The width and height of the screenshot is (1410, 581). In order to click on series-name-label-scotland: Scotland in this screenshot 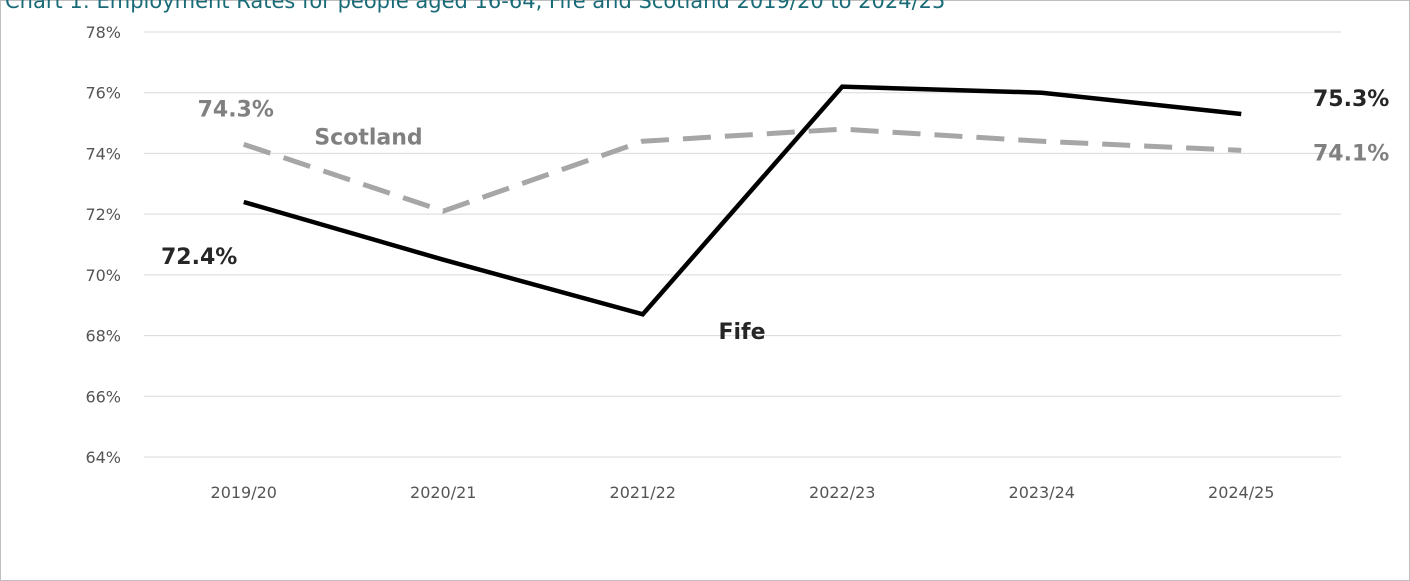, I will do `click(368, 137)`.